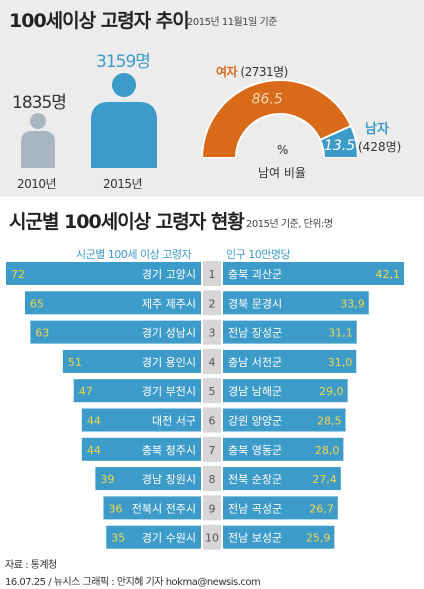 The width and height of the screenshot is (424, 589). Describe the element at coordinates (267, 99) in the screenshot. I see `donut-label-female: 86.5` at that location.